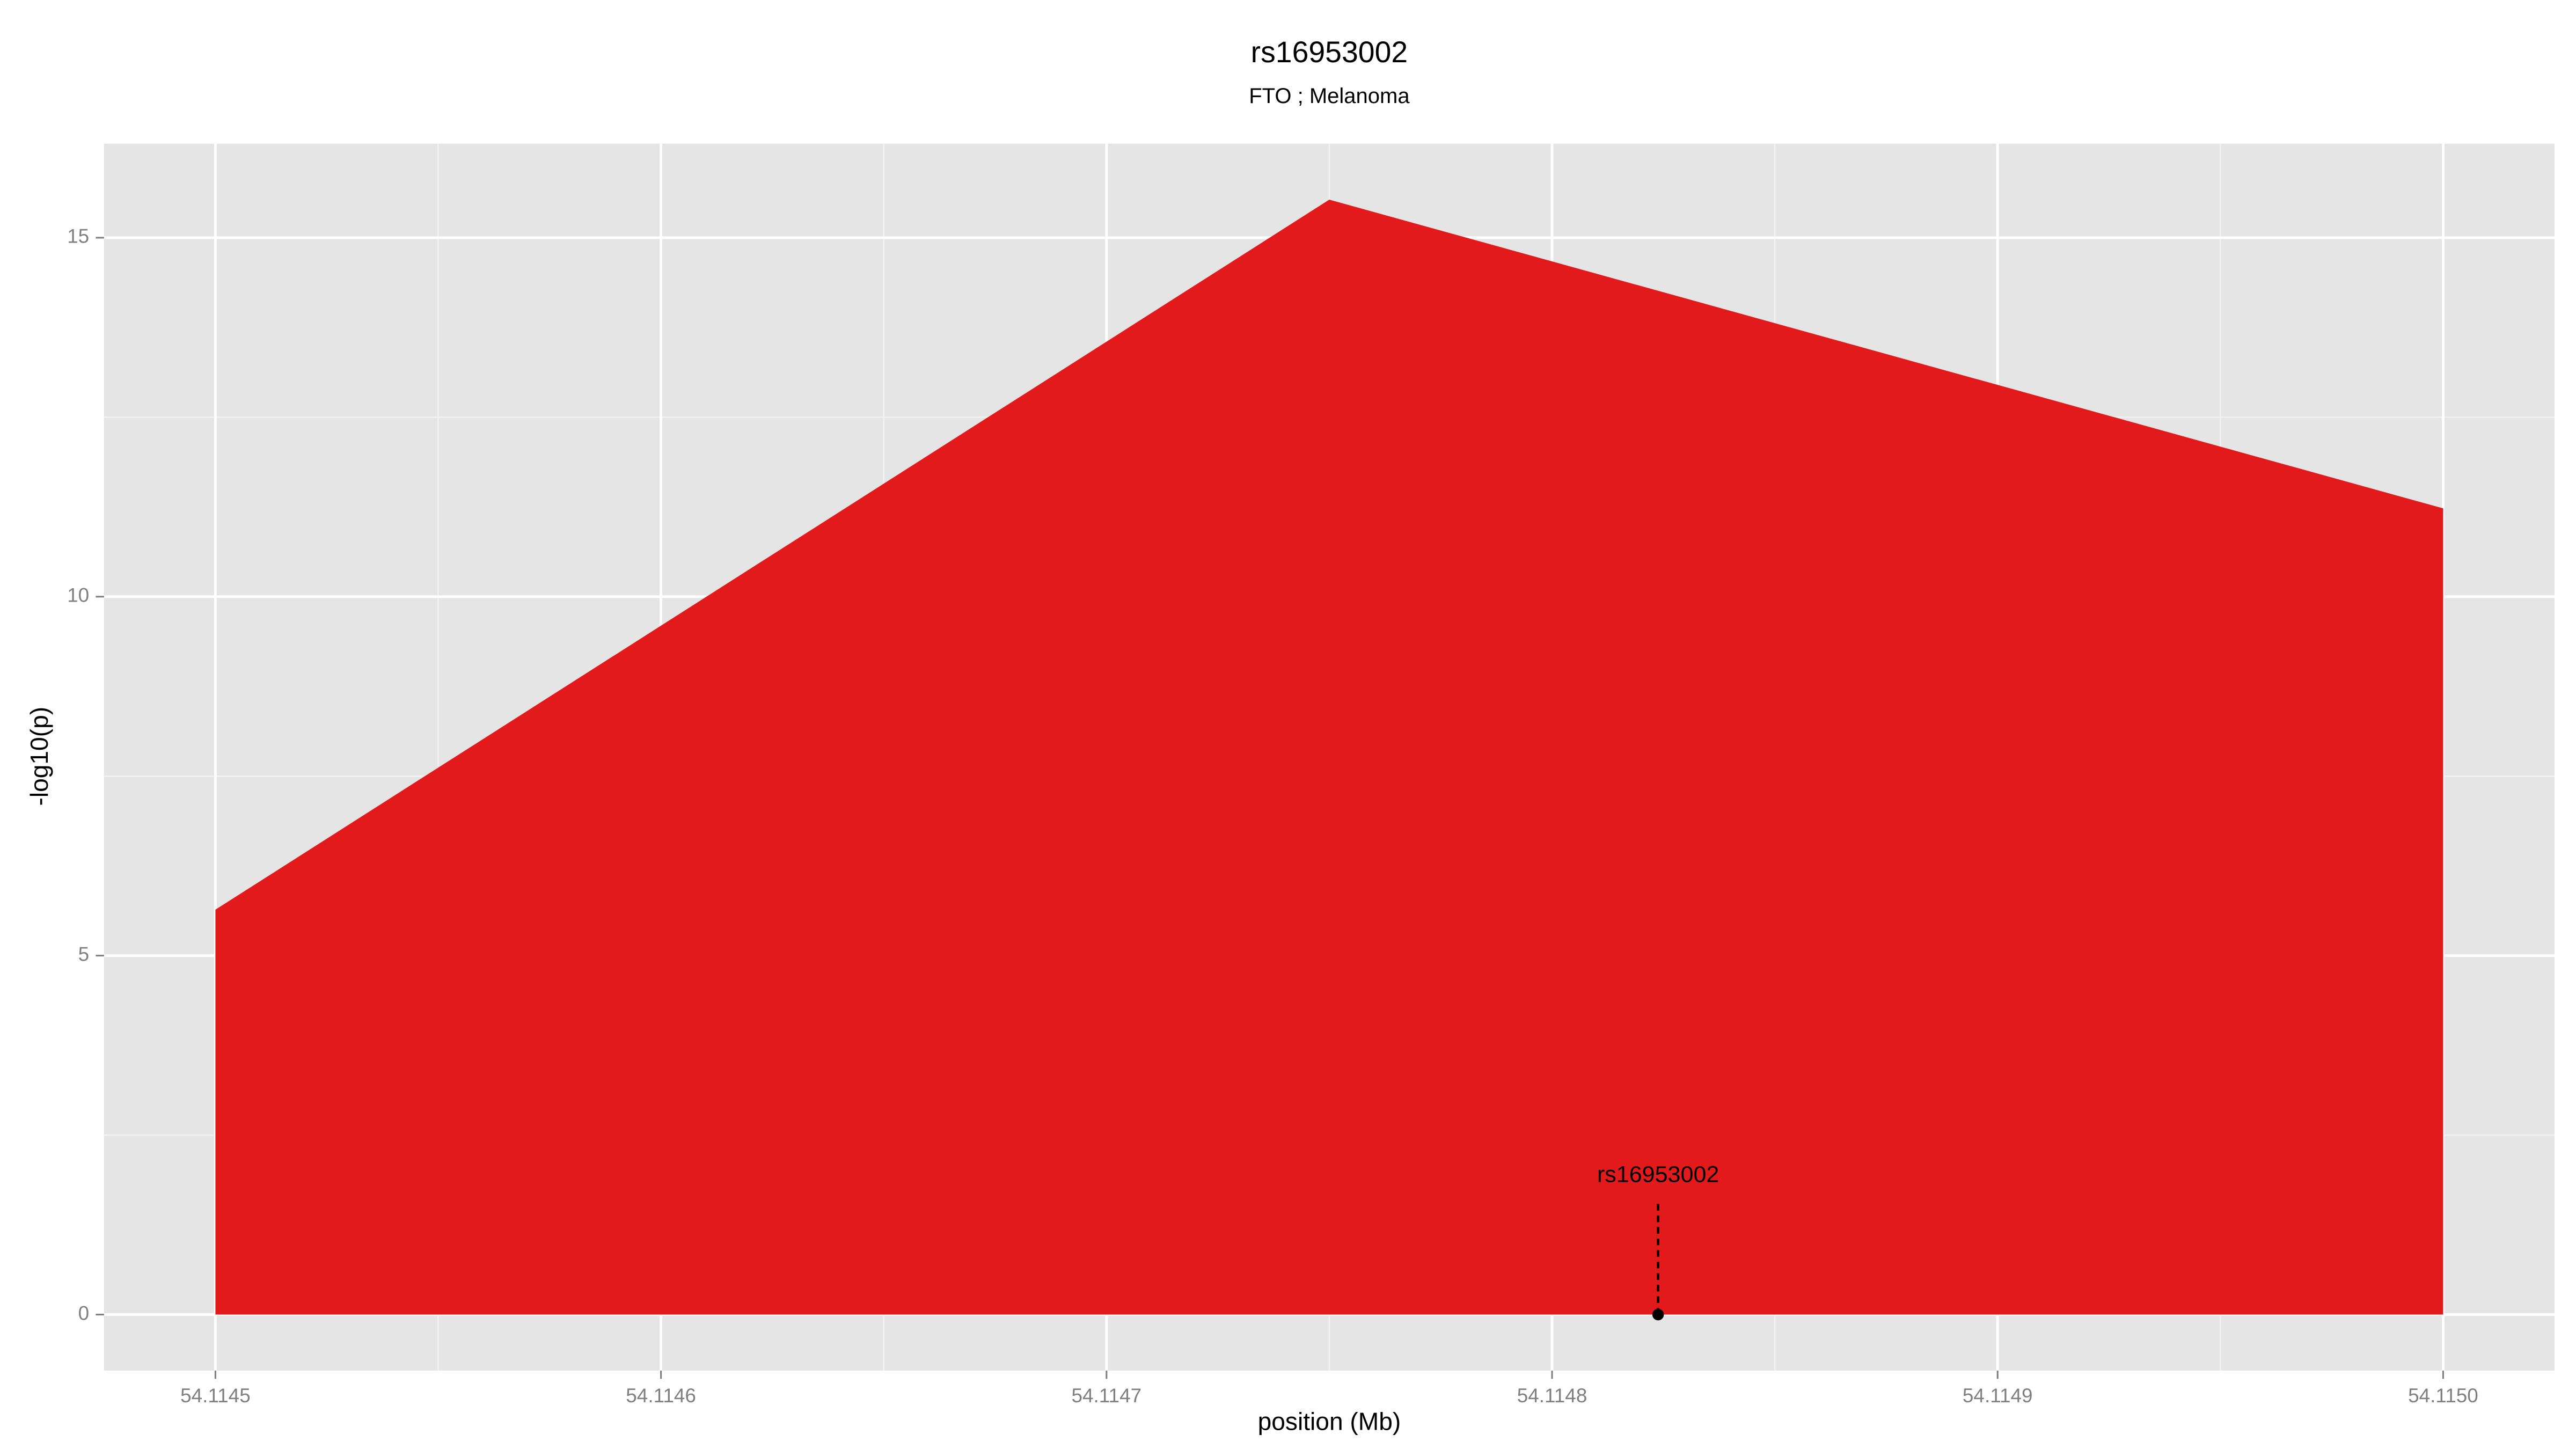 The image size is (2576, 1449). Describe the element at coordinates (78, 595) in the screenshot. I see `y-tick-label: 10` at that location.